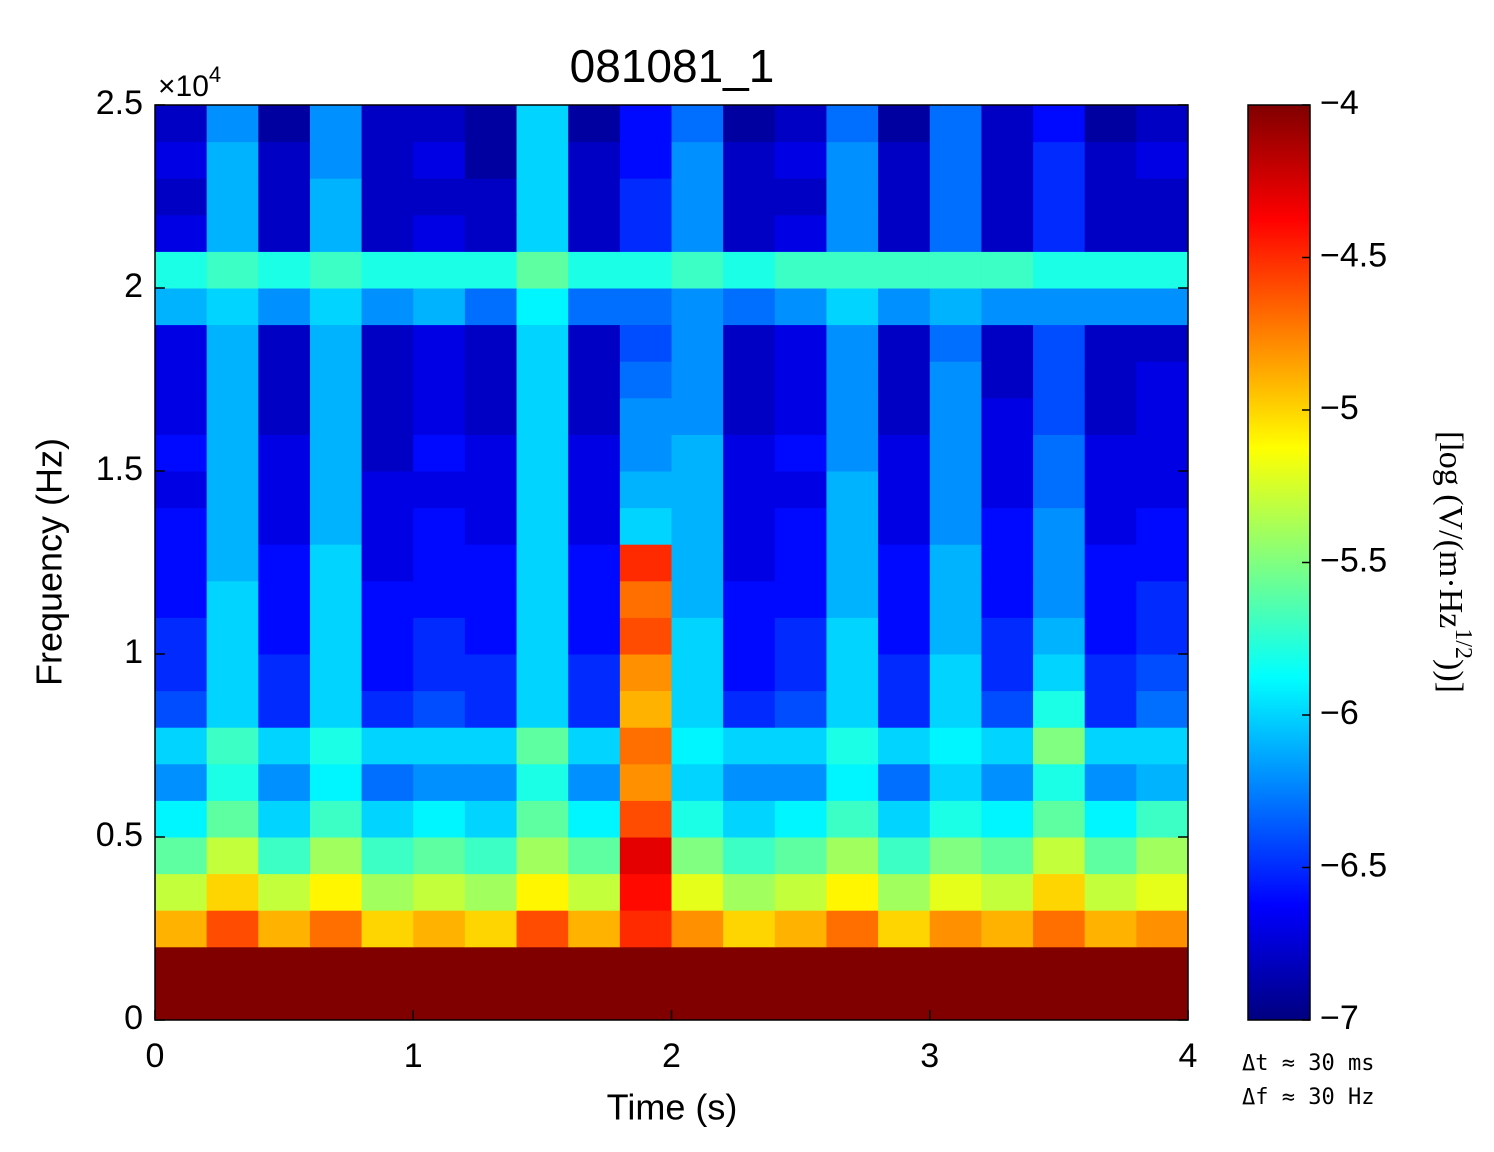 The width and height of the screenshot is (1494, 1152). What do you see at coordinates (671, 1056) in the screenshot?
I see `x-tick-label: 2` at bounding box center [671, 1056].